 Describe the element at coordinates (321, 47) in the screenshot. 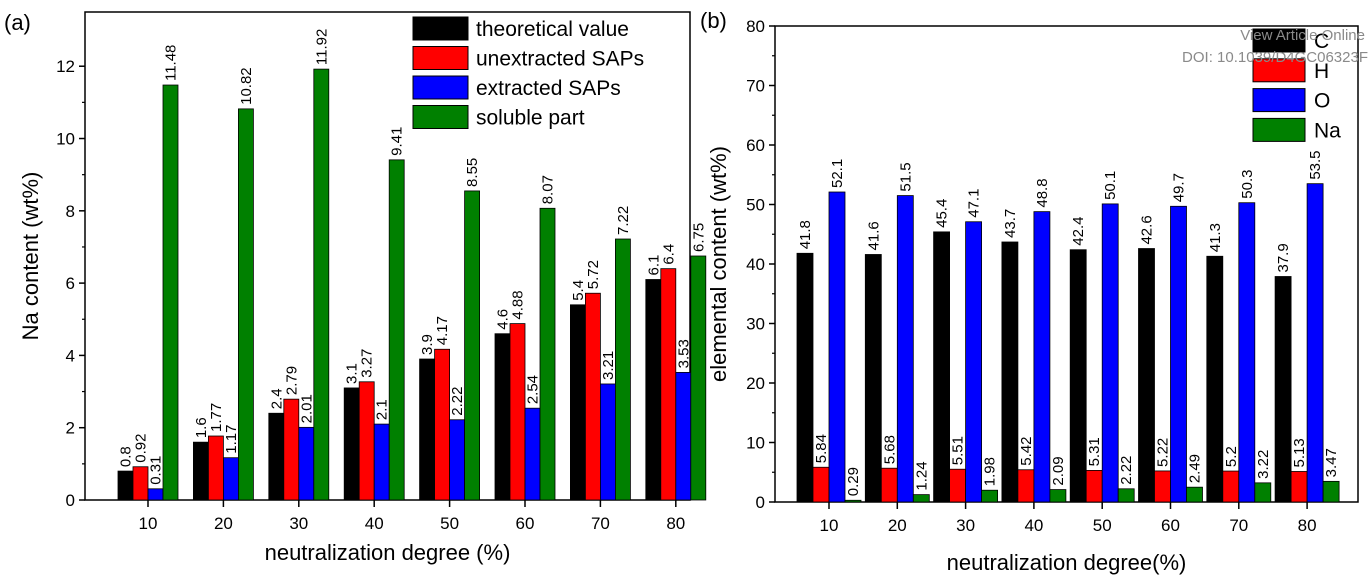

I see `data-label: 11.92` at that location.